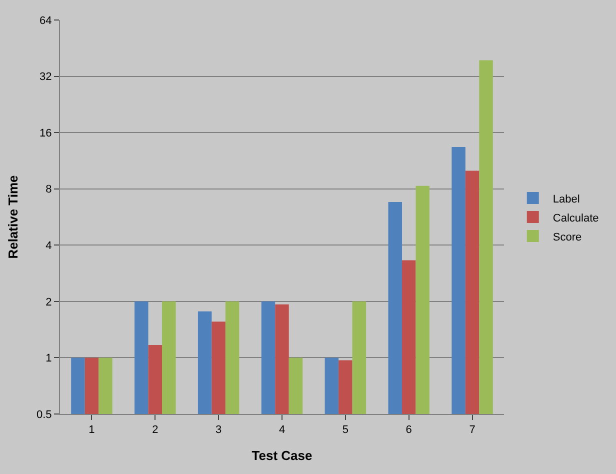 The width and height of the screenshot is (616, 474). Describe the element at coordinates (49, 302) in the screenshot. I see `y-tick-label: 2` at that location.